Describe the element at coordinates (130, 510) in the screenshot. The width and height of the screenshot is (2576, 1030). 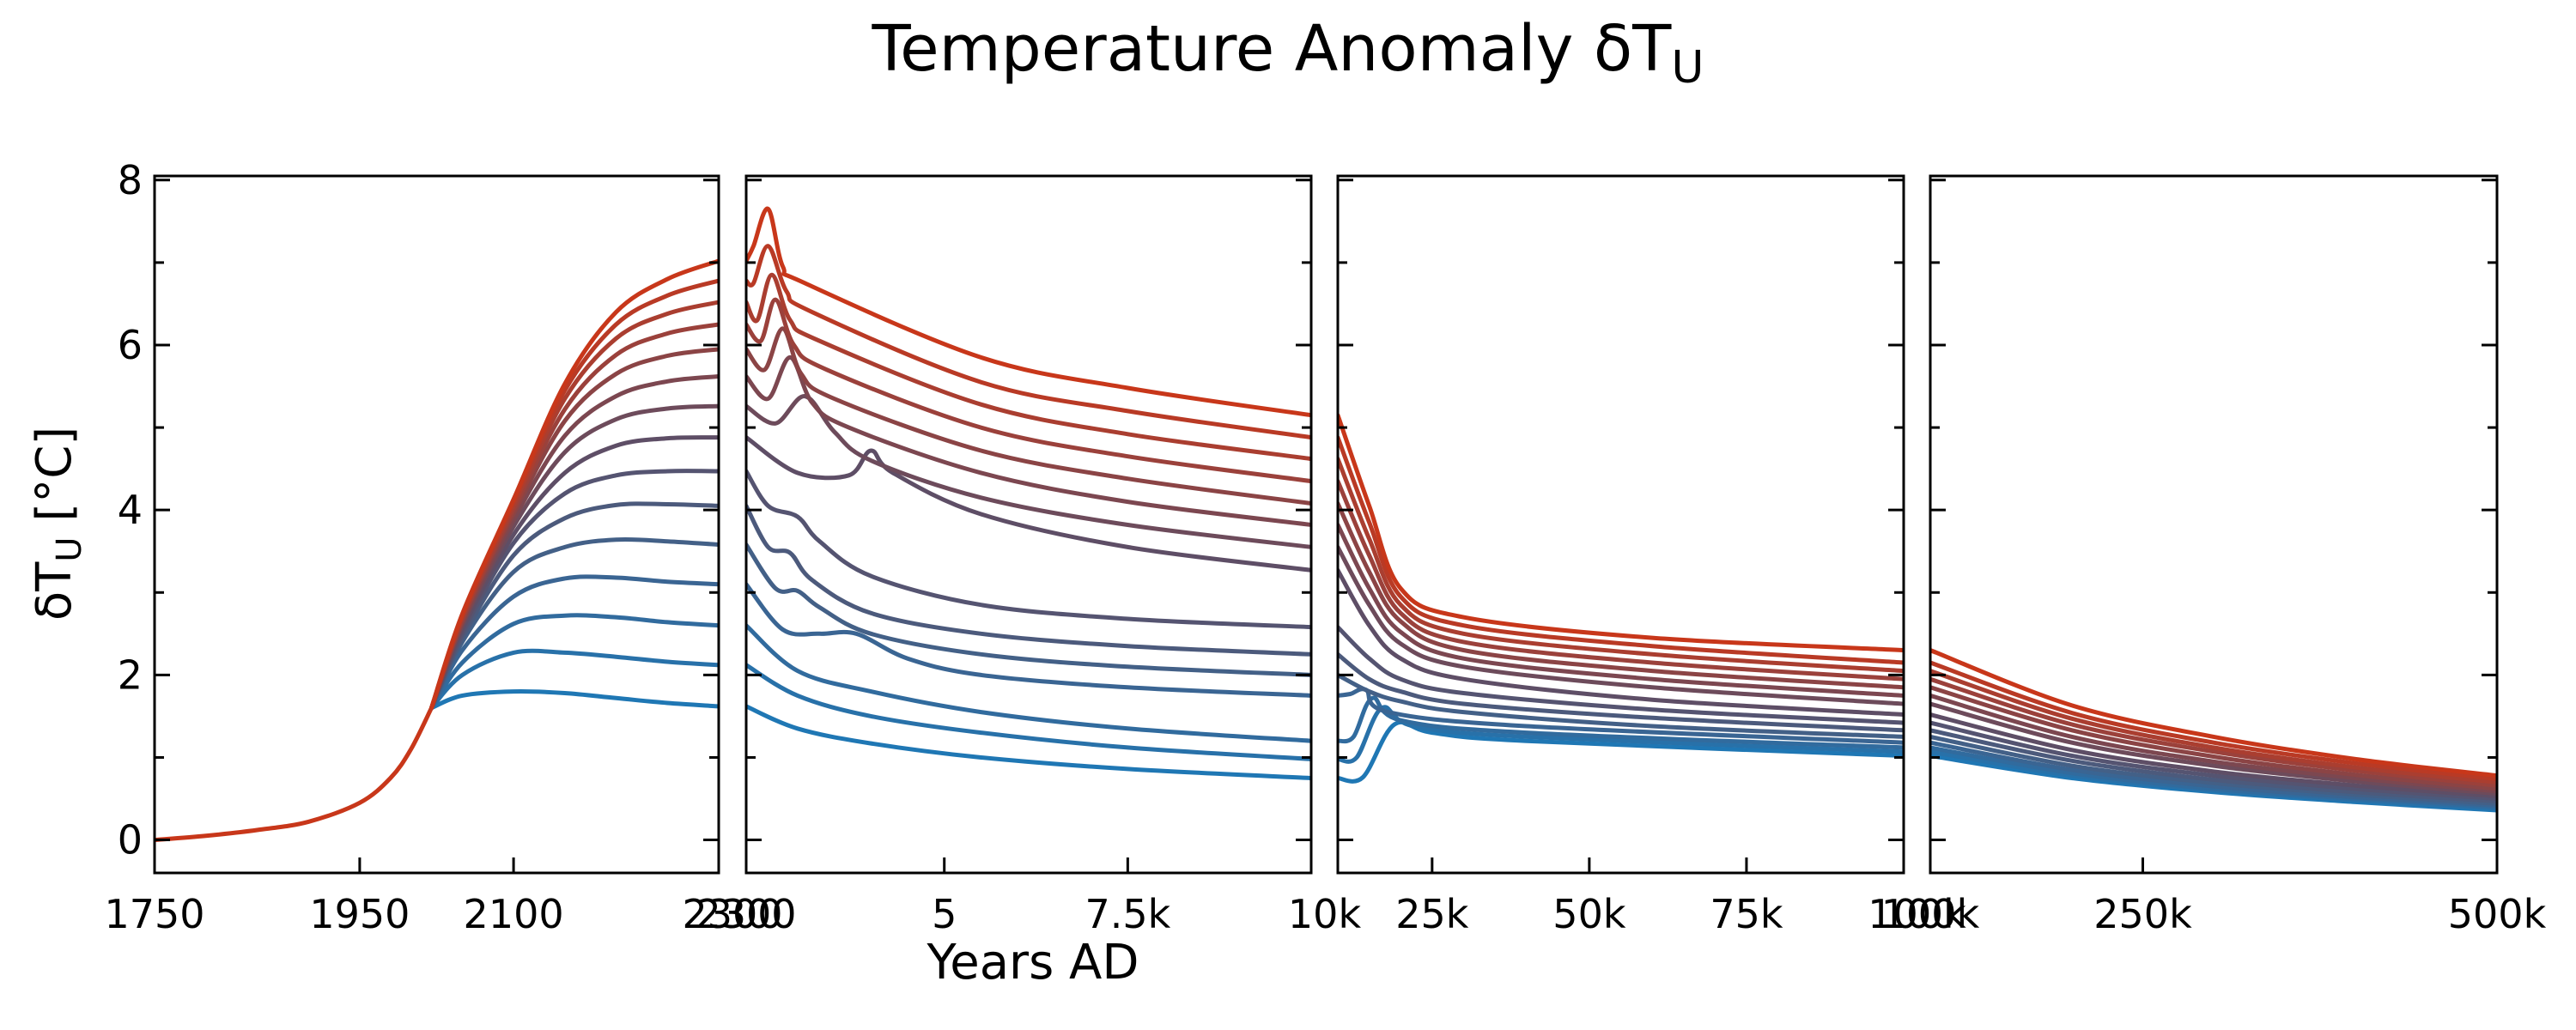
I see `y-tick-label: 4` at that location.